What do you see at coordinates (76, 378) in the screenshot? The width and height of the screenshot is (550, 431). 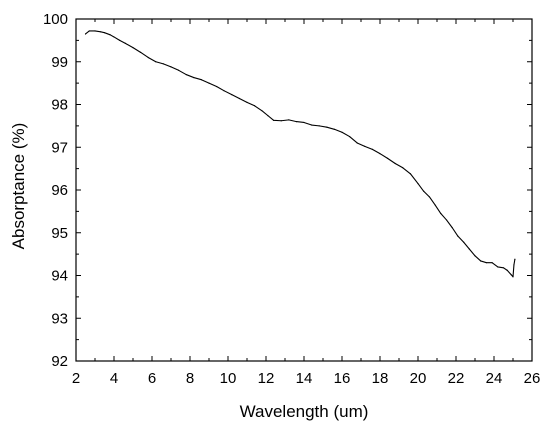 I see `x-tick-label: 2` at bounding box center [76, 378].